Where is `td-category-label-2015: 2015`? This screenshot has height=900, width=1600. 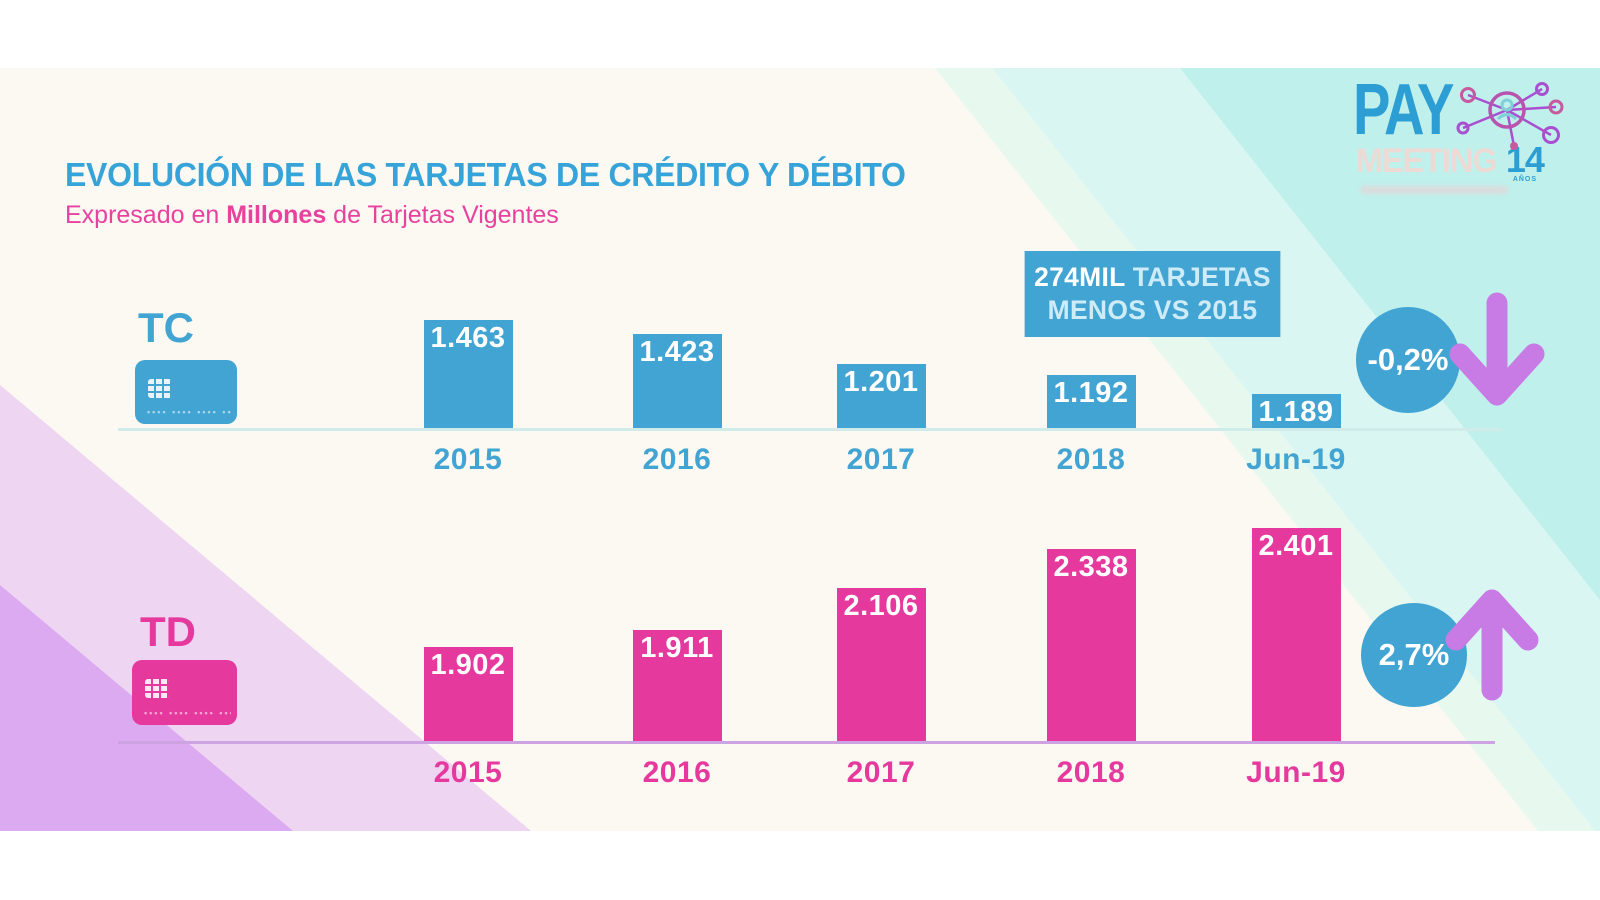 td-category-label-2015: 2015 is located at coordinates (468, 772).